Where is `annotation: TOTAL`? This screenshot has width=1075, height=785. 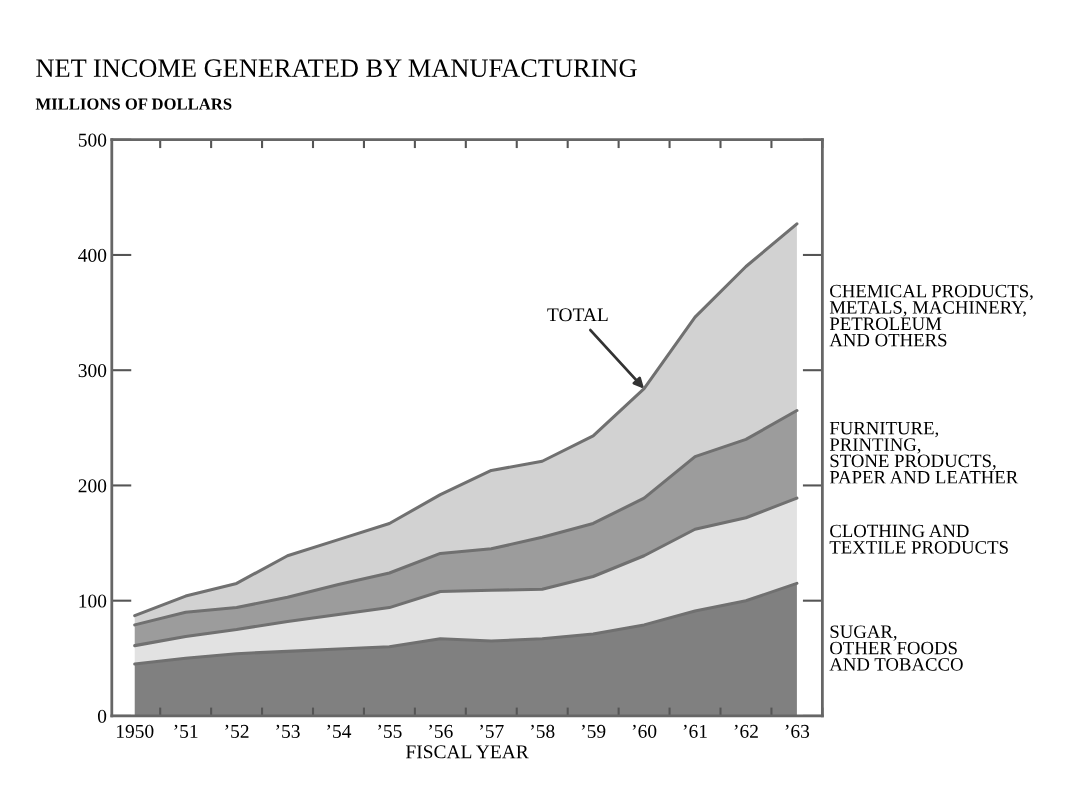
annotation: TOTAL is located at coordinates (577, 315).